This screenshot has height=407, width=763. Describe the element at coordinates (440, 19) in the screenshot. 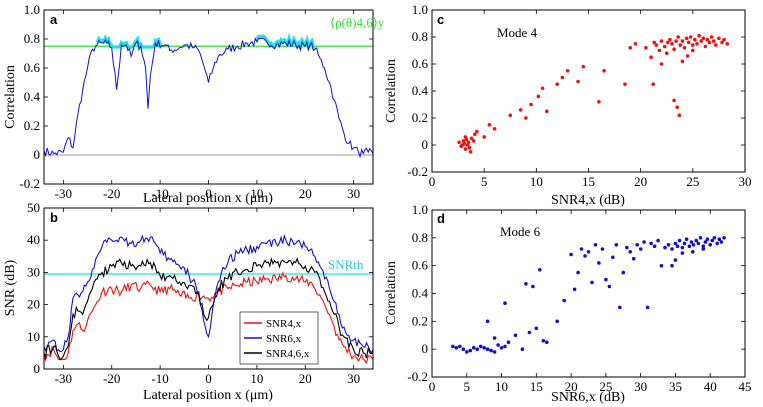

I see `panel-c-letter: c` at that location.